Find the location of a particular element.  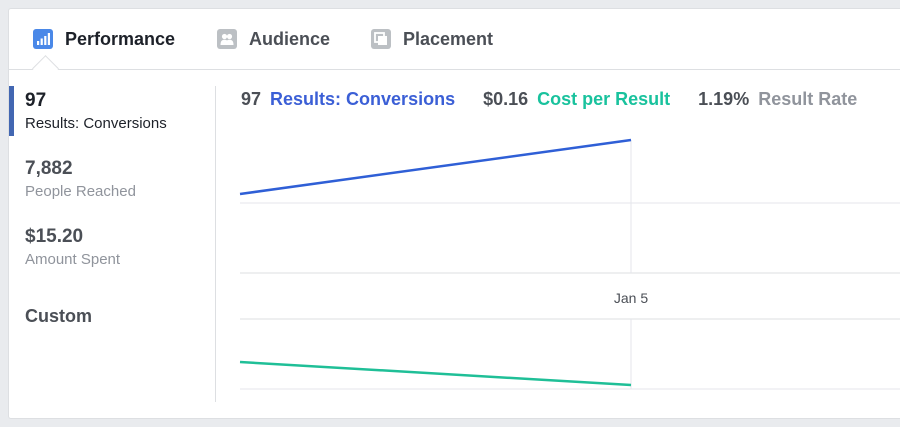

people-icon is located at coordinates (227, 39).